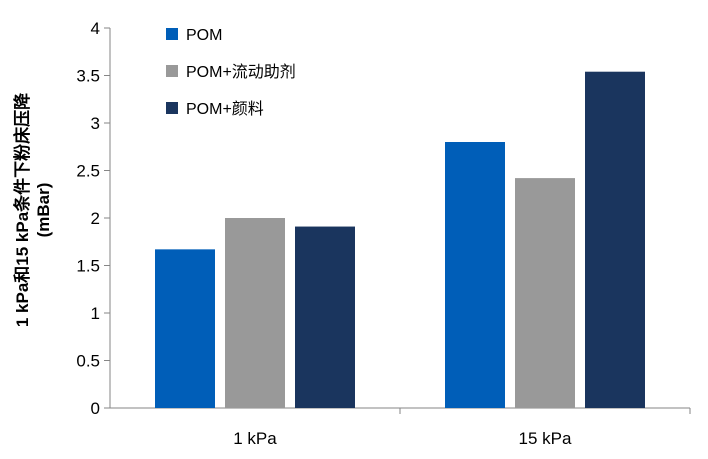 The height and width of the screenshot is (459, 708). Describe the element at coordinates (95, 218) in the screenshot. I see `y-tick-label: 2` at that location.